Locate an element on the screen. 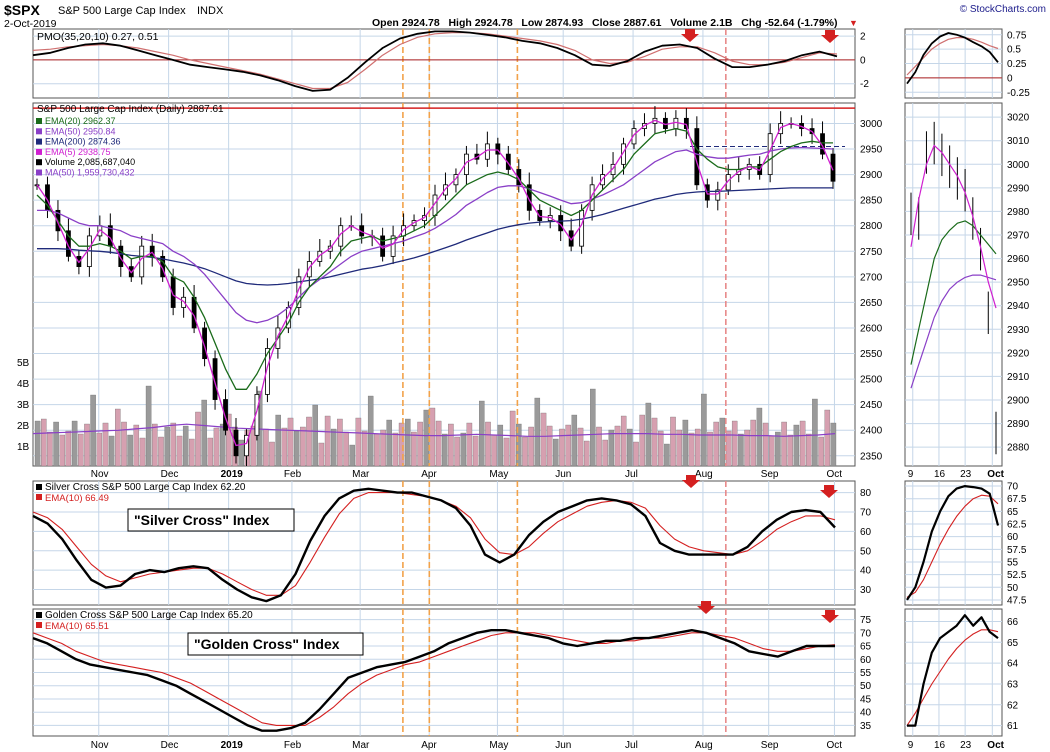 The width and height of the screenshot is (1050, 752). price-tick-label: 2800 is located at coordinates (871, 226).